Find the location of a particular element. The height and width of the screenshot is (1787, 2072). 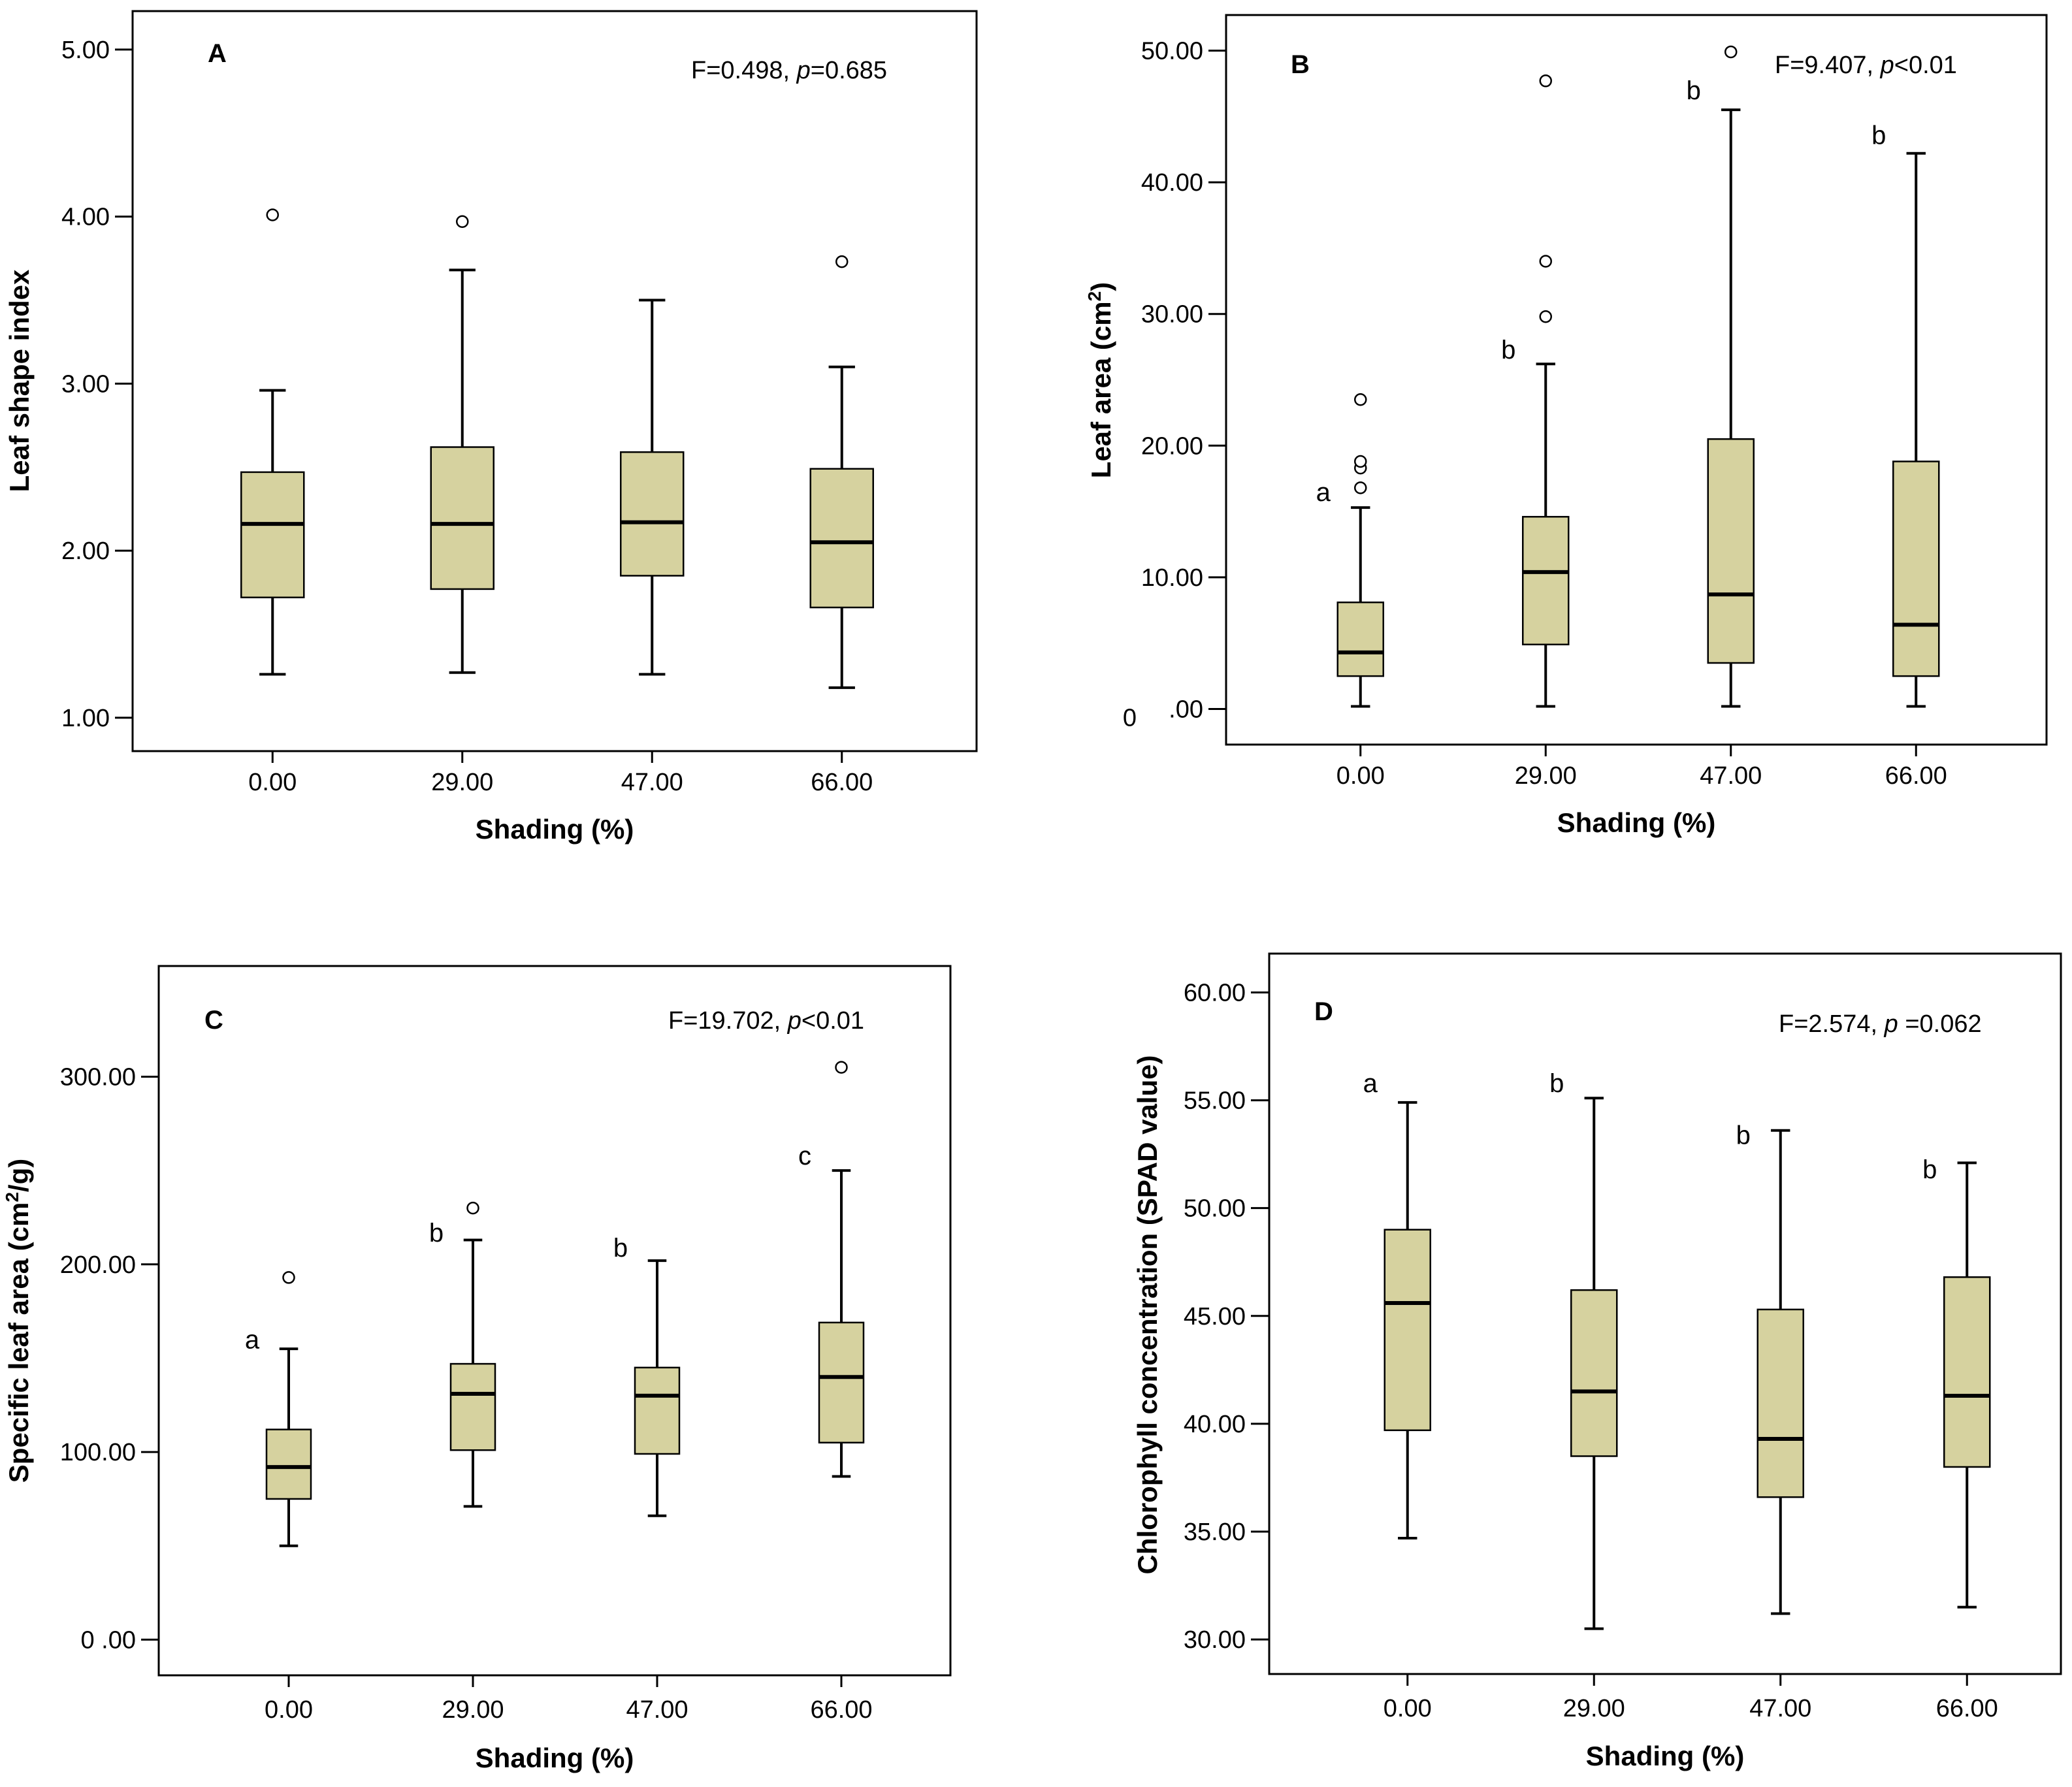

stat-annotation: F=2.574, p =0.062 is located at coordinates (1880, 1024).